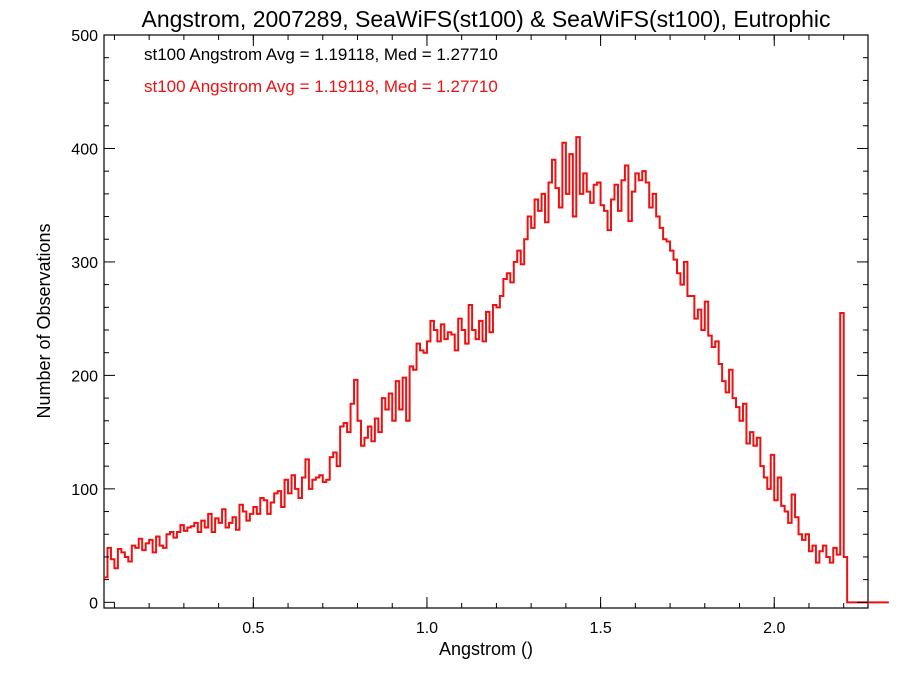 The image size is (900, 675). I want to click on x-tick-label: 2.0, so click(774, 628).